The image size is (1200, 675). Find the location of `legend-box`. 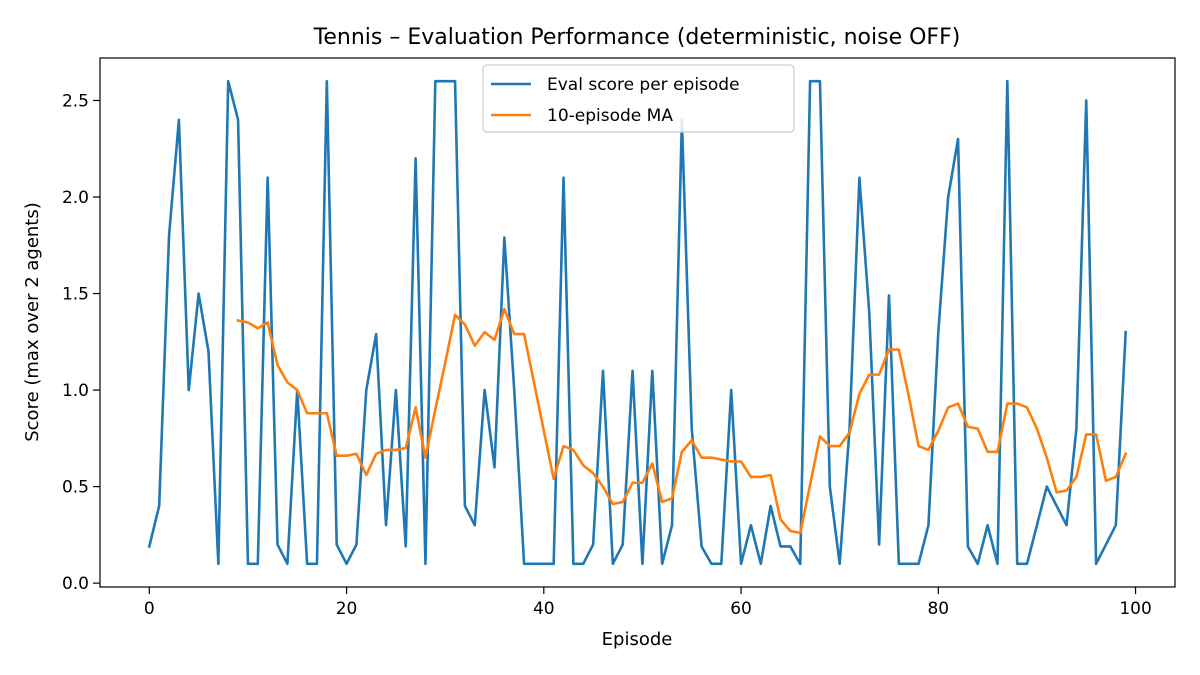

legend-box is located at coordinates (638, 98).